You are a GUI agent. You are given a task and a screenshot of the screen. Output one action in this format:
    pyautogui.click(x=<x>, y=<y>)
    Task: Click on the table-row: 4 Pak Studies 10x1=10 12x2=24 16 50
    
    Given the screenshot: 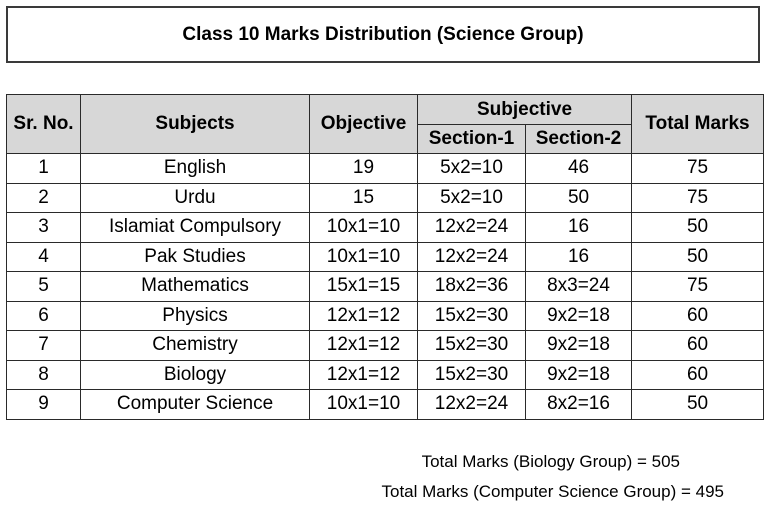 What is the action you would take?
    pyautogui.click(x=385, y=256)
    